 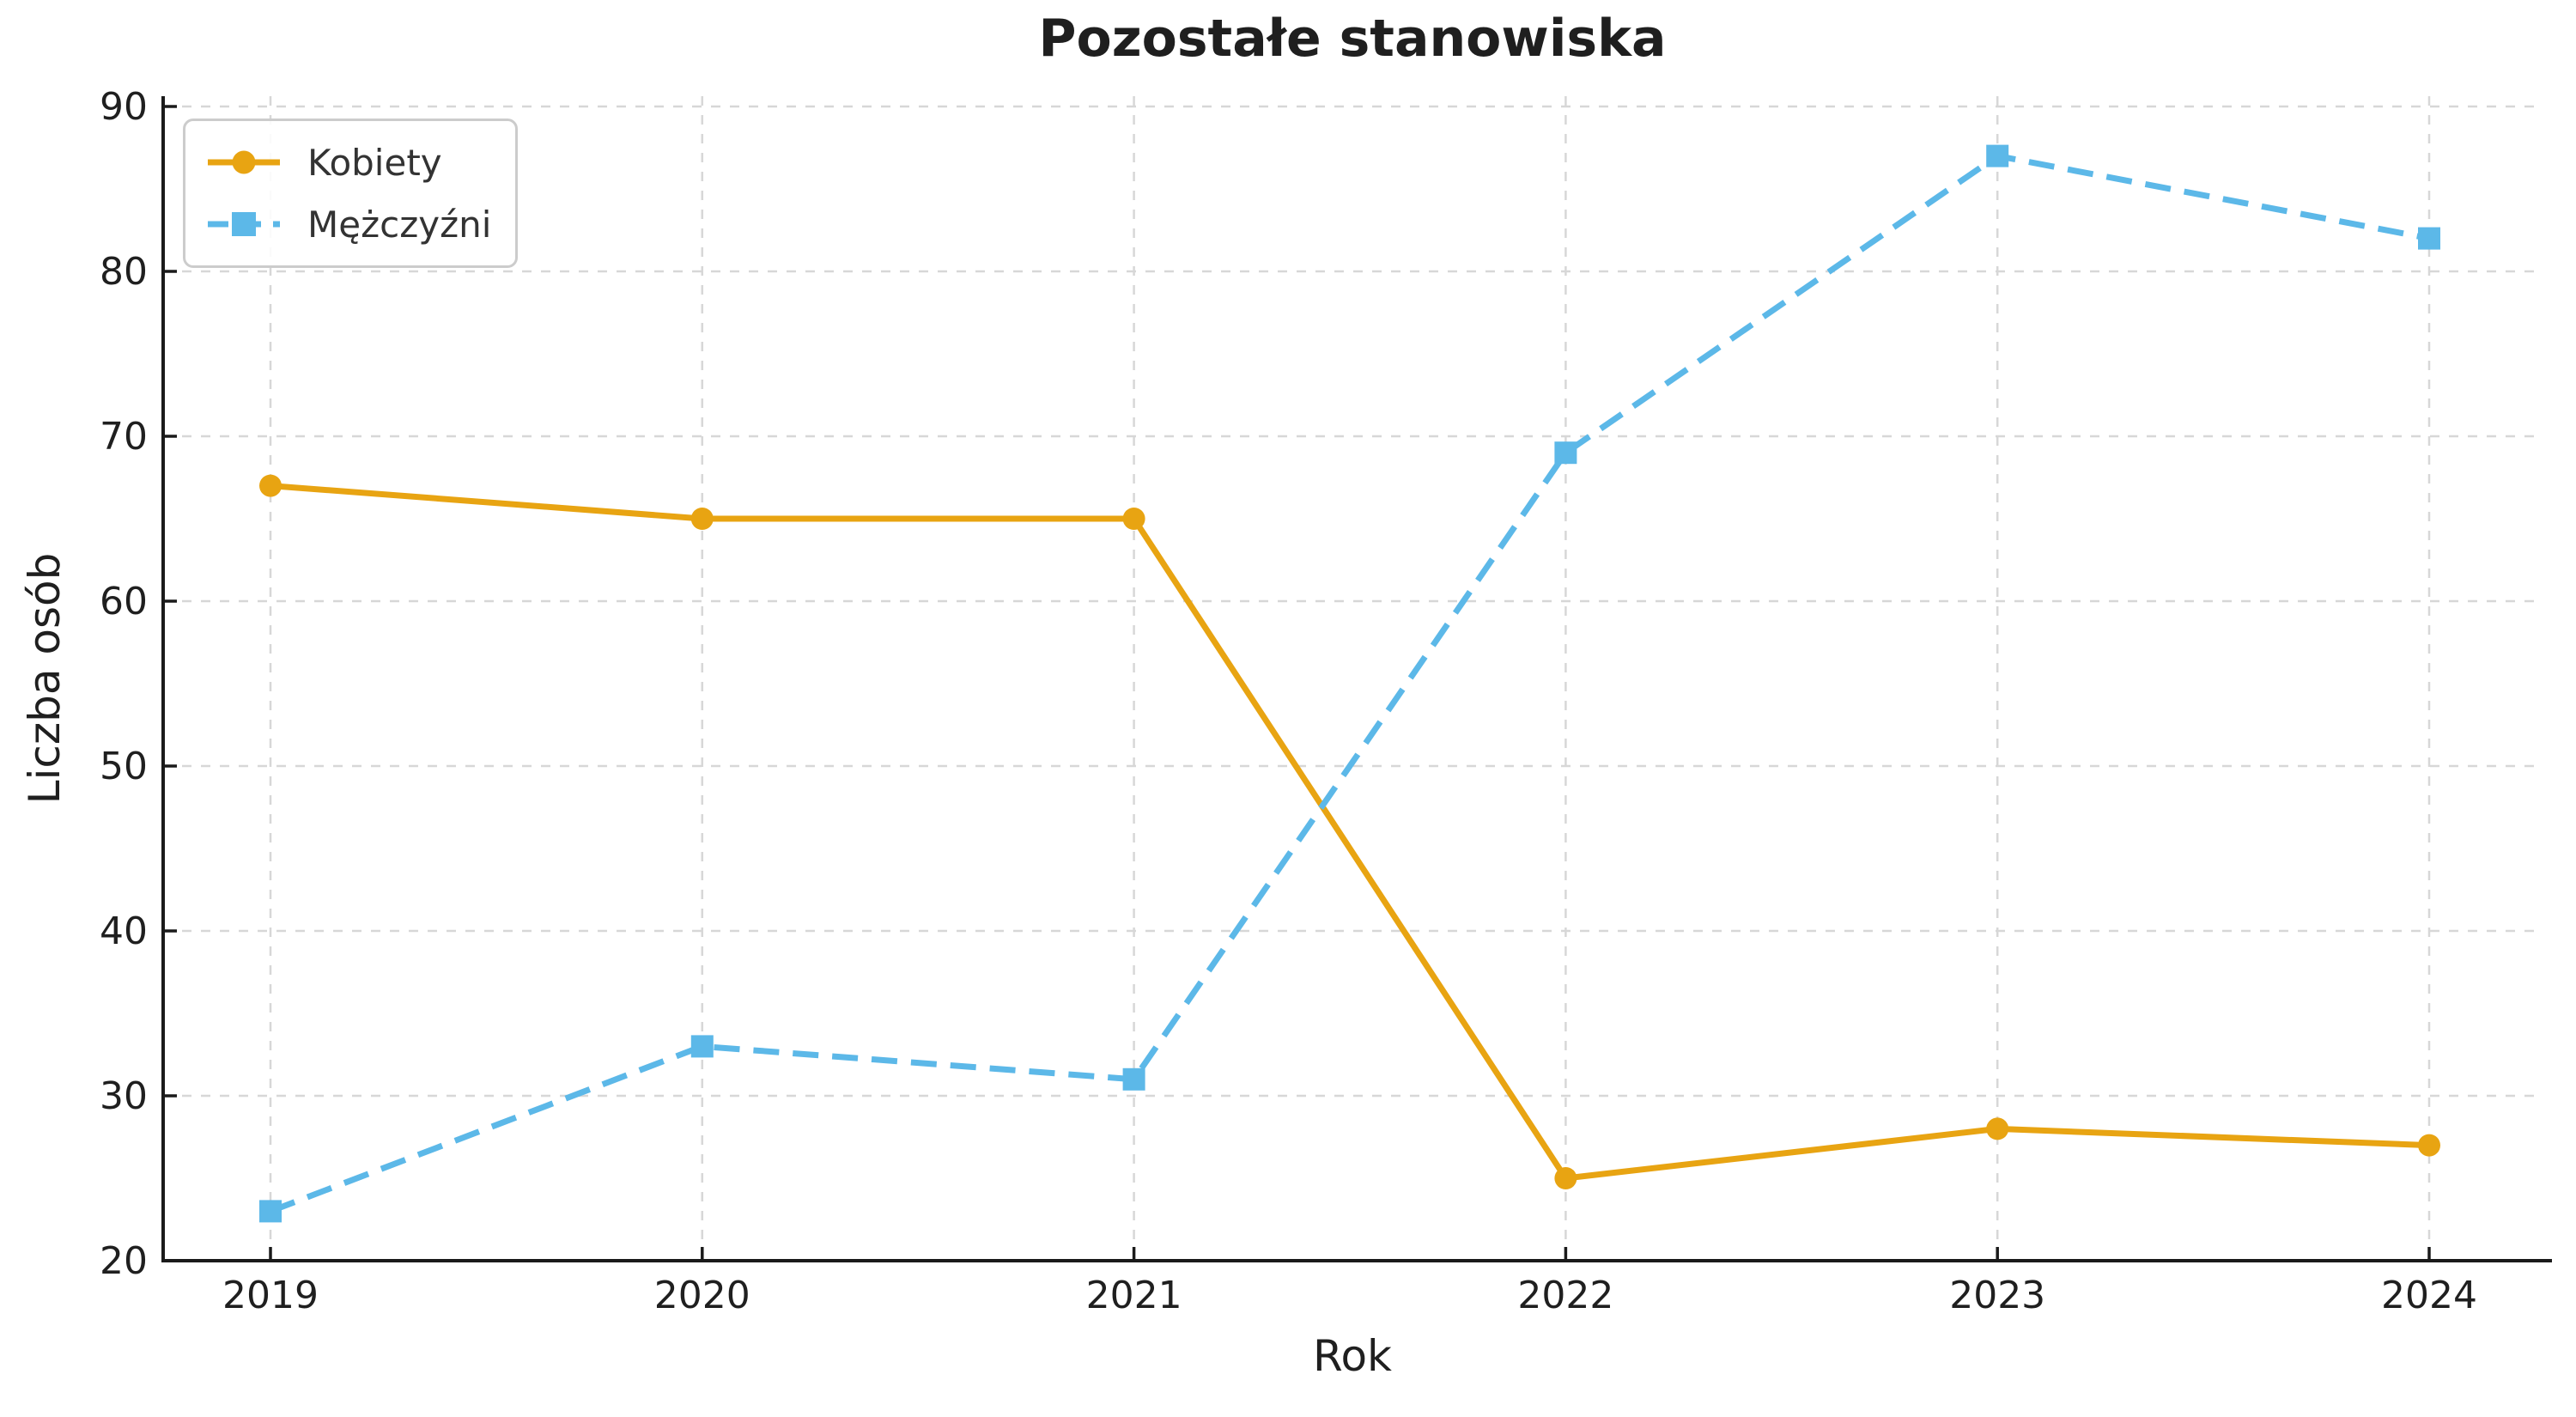 I want to click on chart-title: Pozostałe stanowiska, so click(x=1352, y=39).